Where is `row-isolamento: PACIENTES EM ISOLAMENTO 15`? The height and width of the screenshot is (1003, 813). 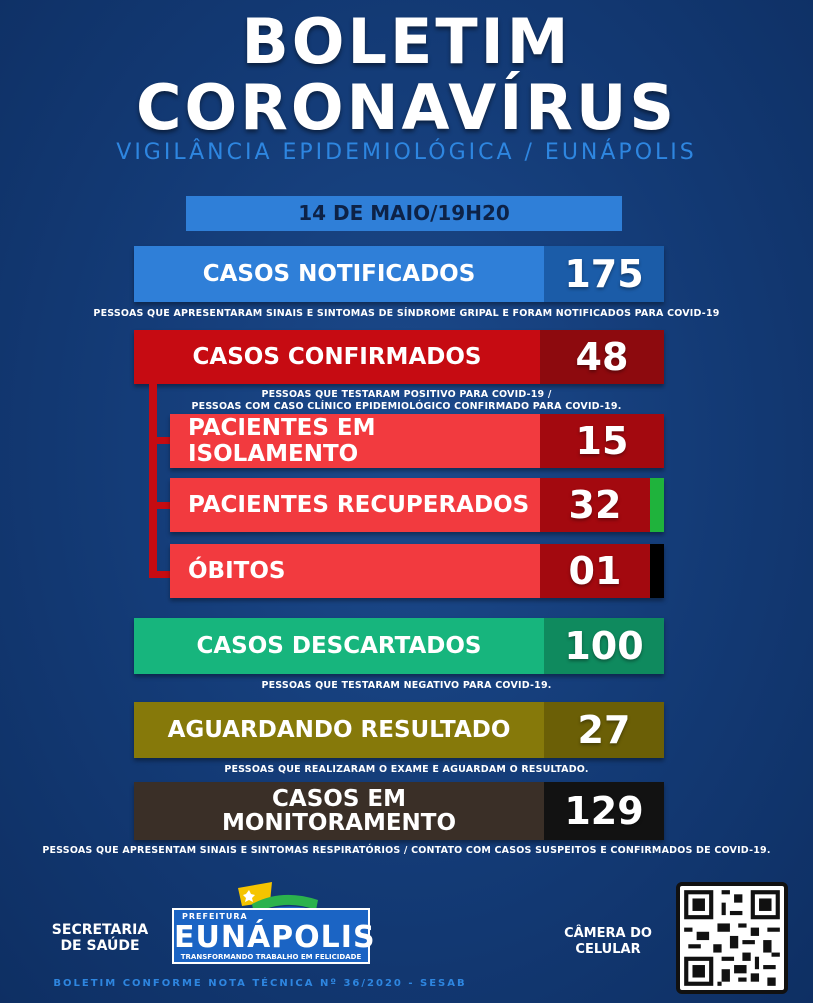
row-isolamento: PACIENTES EM ISOLAMENTO 15 is located at coordinates (417, 441).